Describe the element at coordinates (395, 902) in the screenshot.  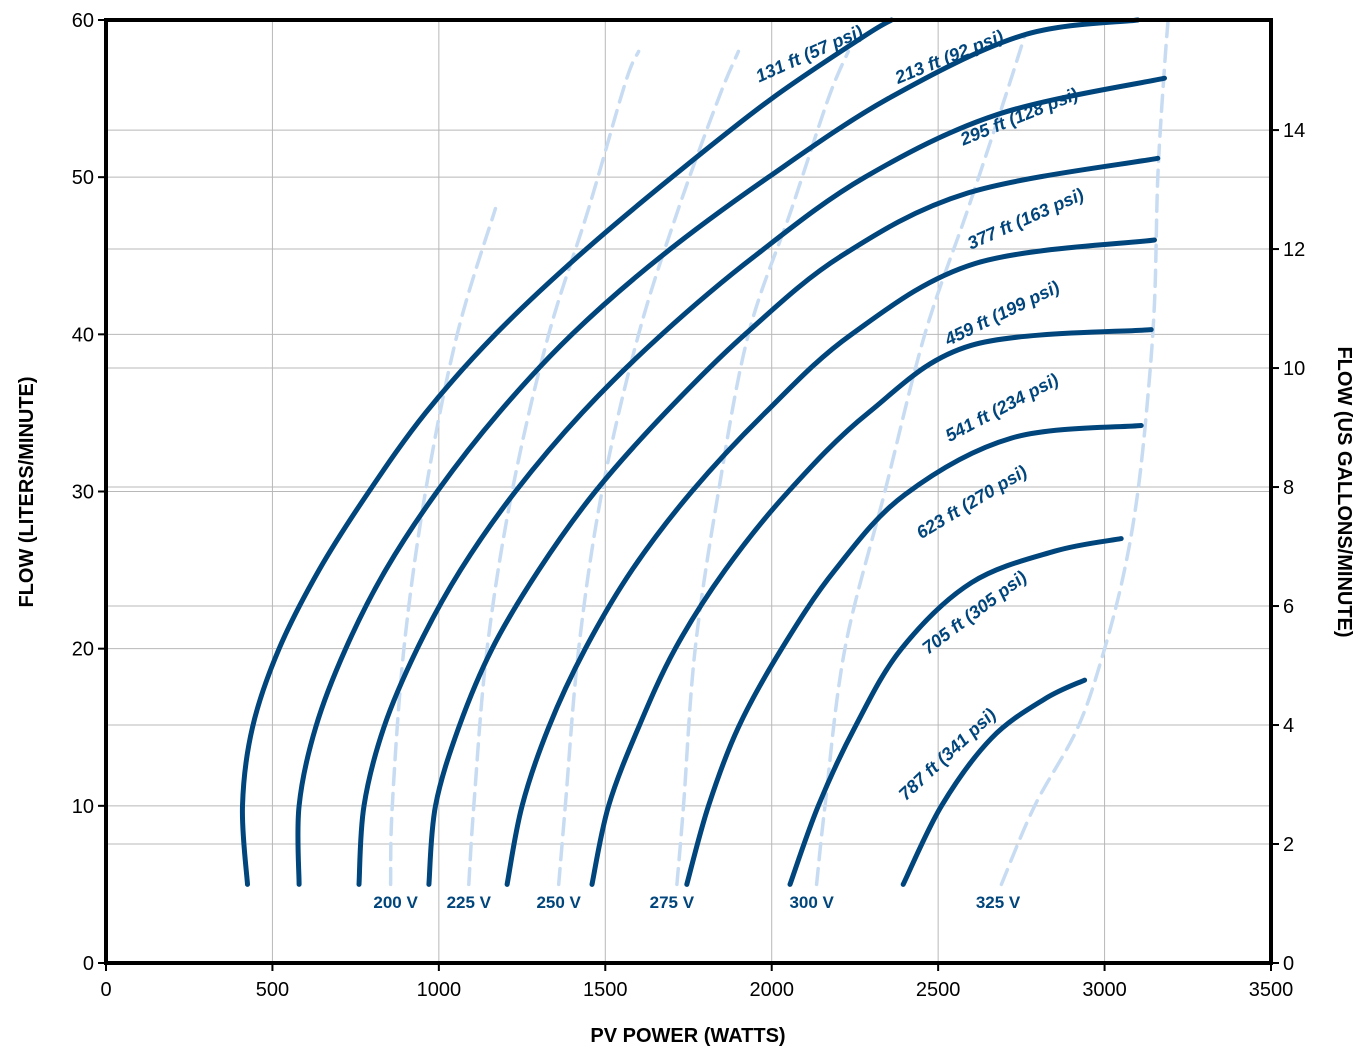
I see `voltage-label: 200 V` at that location.